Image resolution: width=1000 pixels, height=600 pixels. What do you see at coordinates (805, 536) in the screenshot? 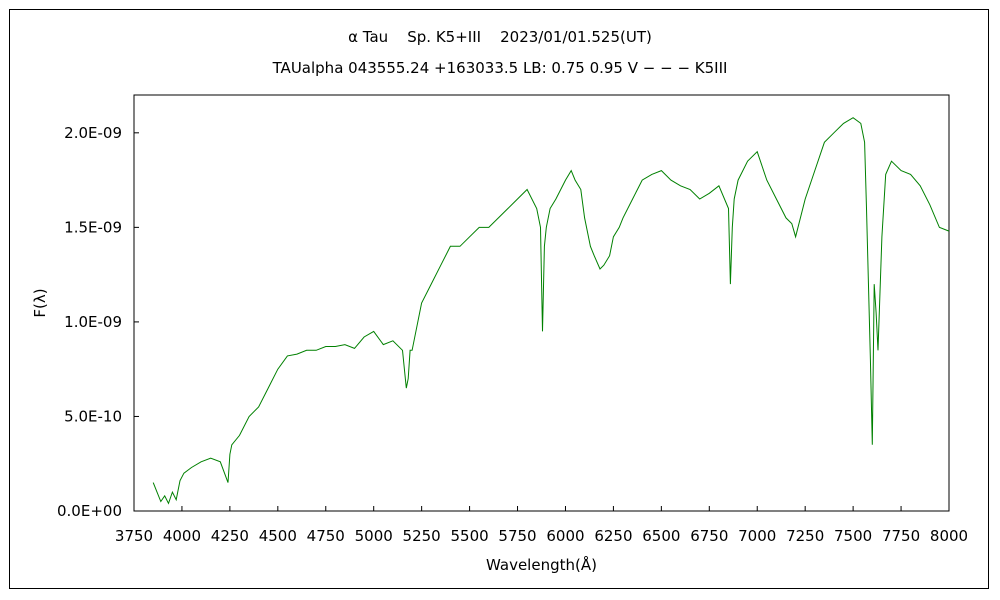
I see `x-tick-label: 7250` at bounding box center [805, 536].